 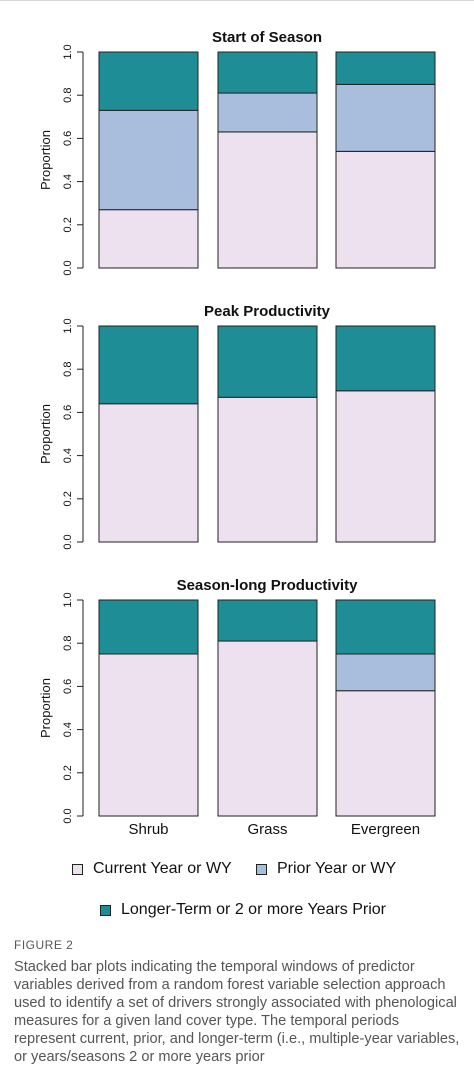 I want to click on legend-item-prior: Prior Year or WY, so click(x=326, y=869).